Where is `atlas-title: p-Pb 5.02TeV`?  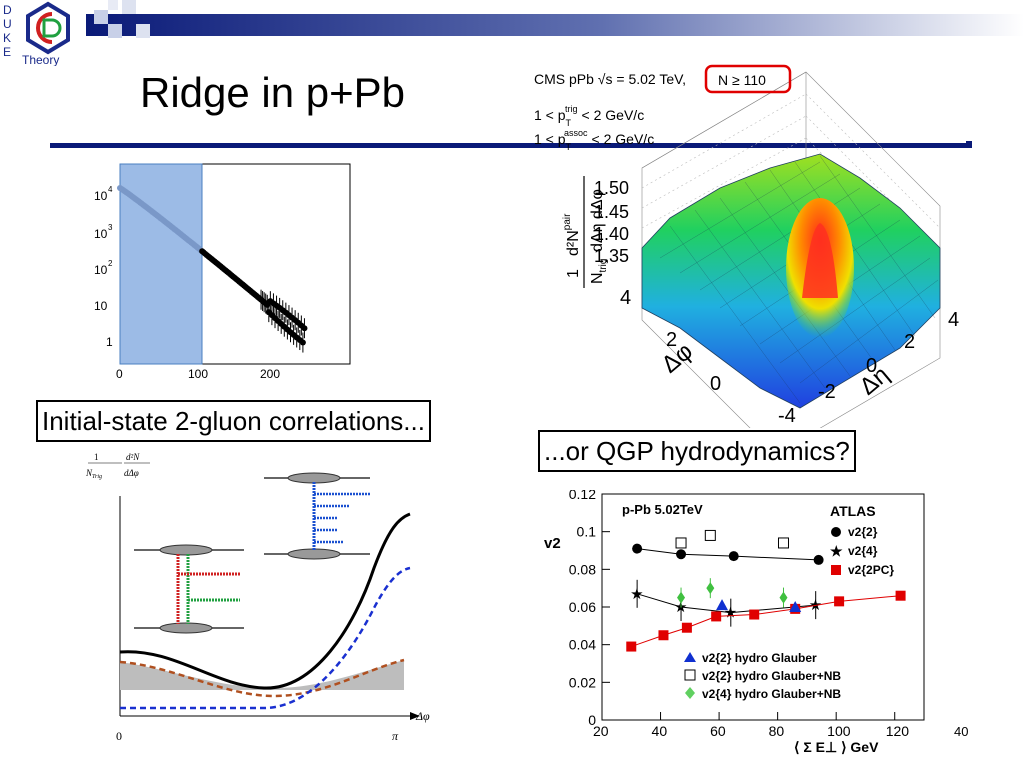 atlas-title: p-Pb 5.02TeV is located at coordinates (662, 509).